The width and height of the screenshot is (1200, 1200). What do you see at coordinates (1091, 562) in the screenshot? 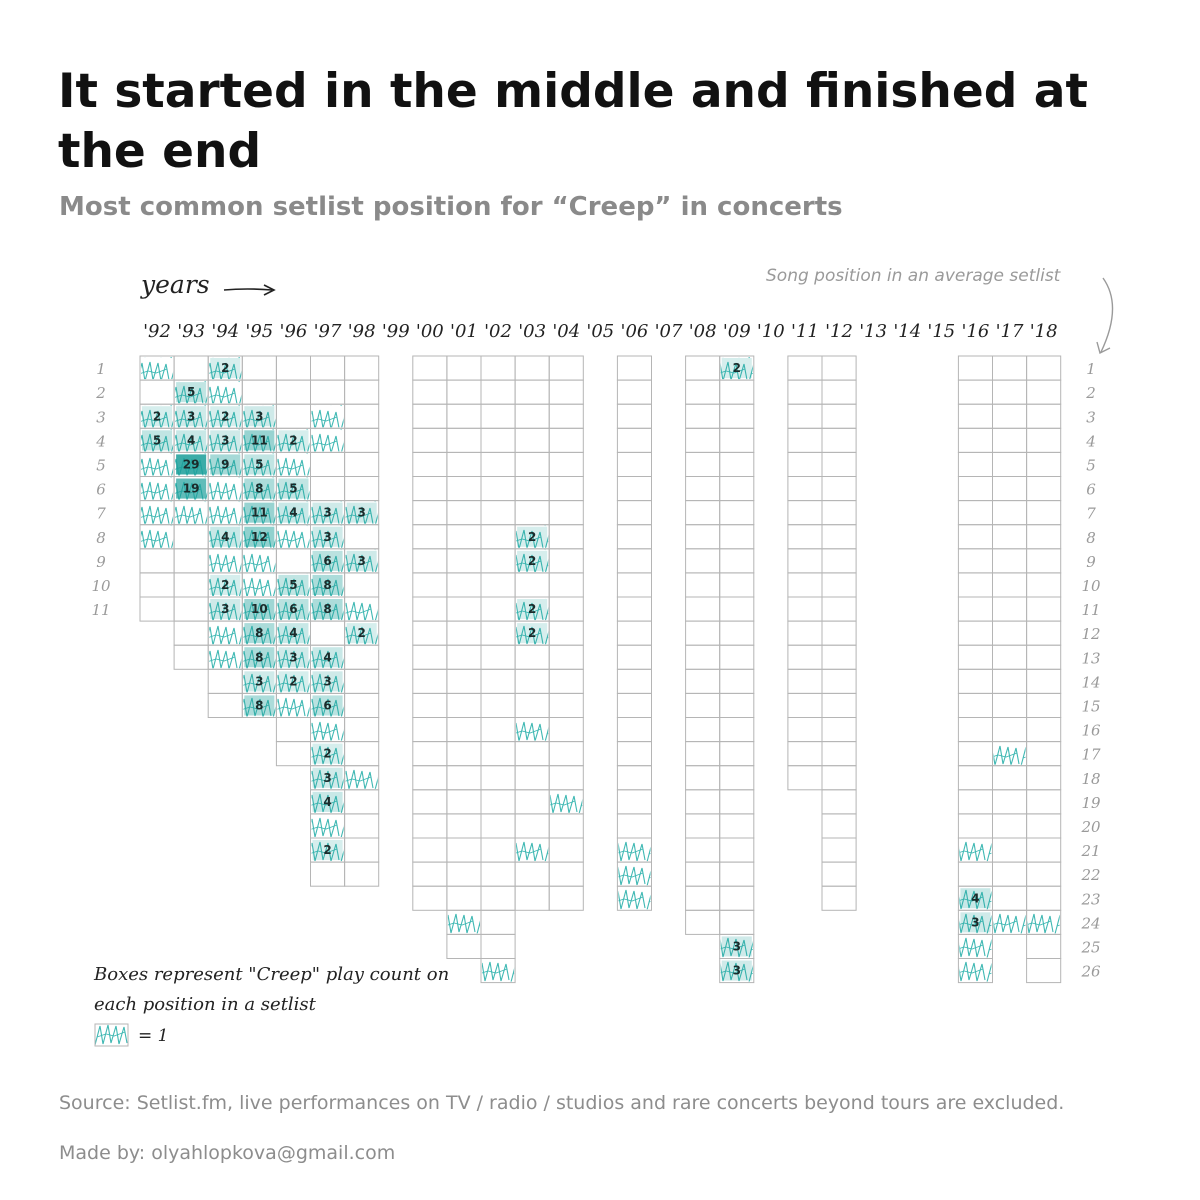
I see `position-tick-label-right: 9` at bounding box center [1091, 562].